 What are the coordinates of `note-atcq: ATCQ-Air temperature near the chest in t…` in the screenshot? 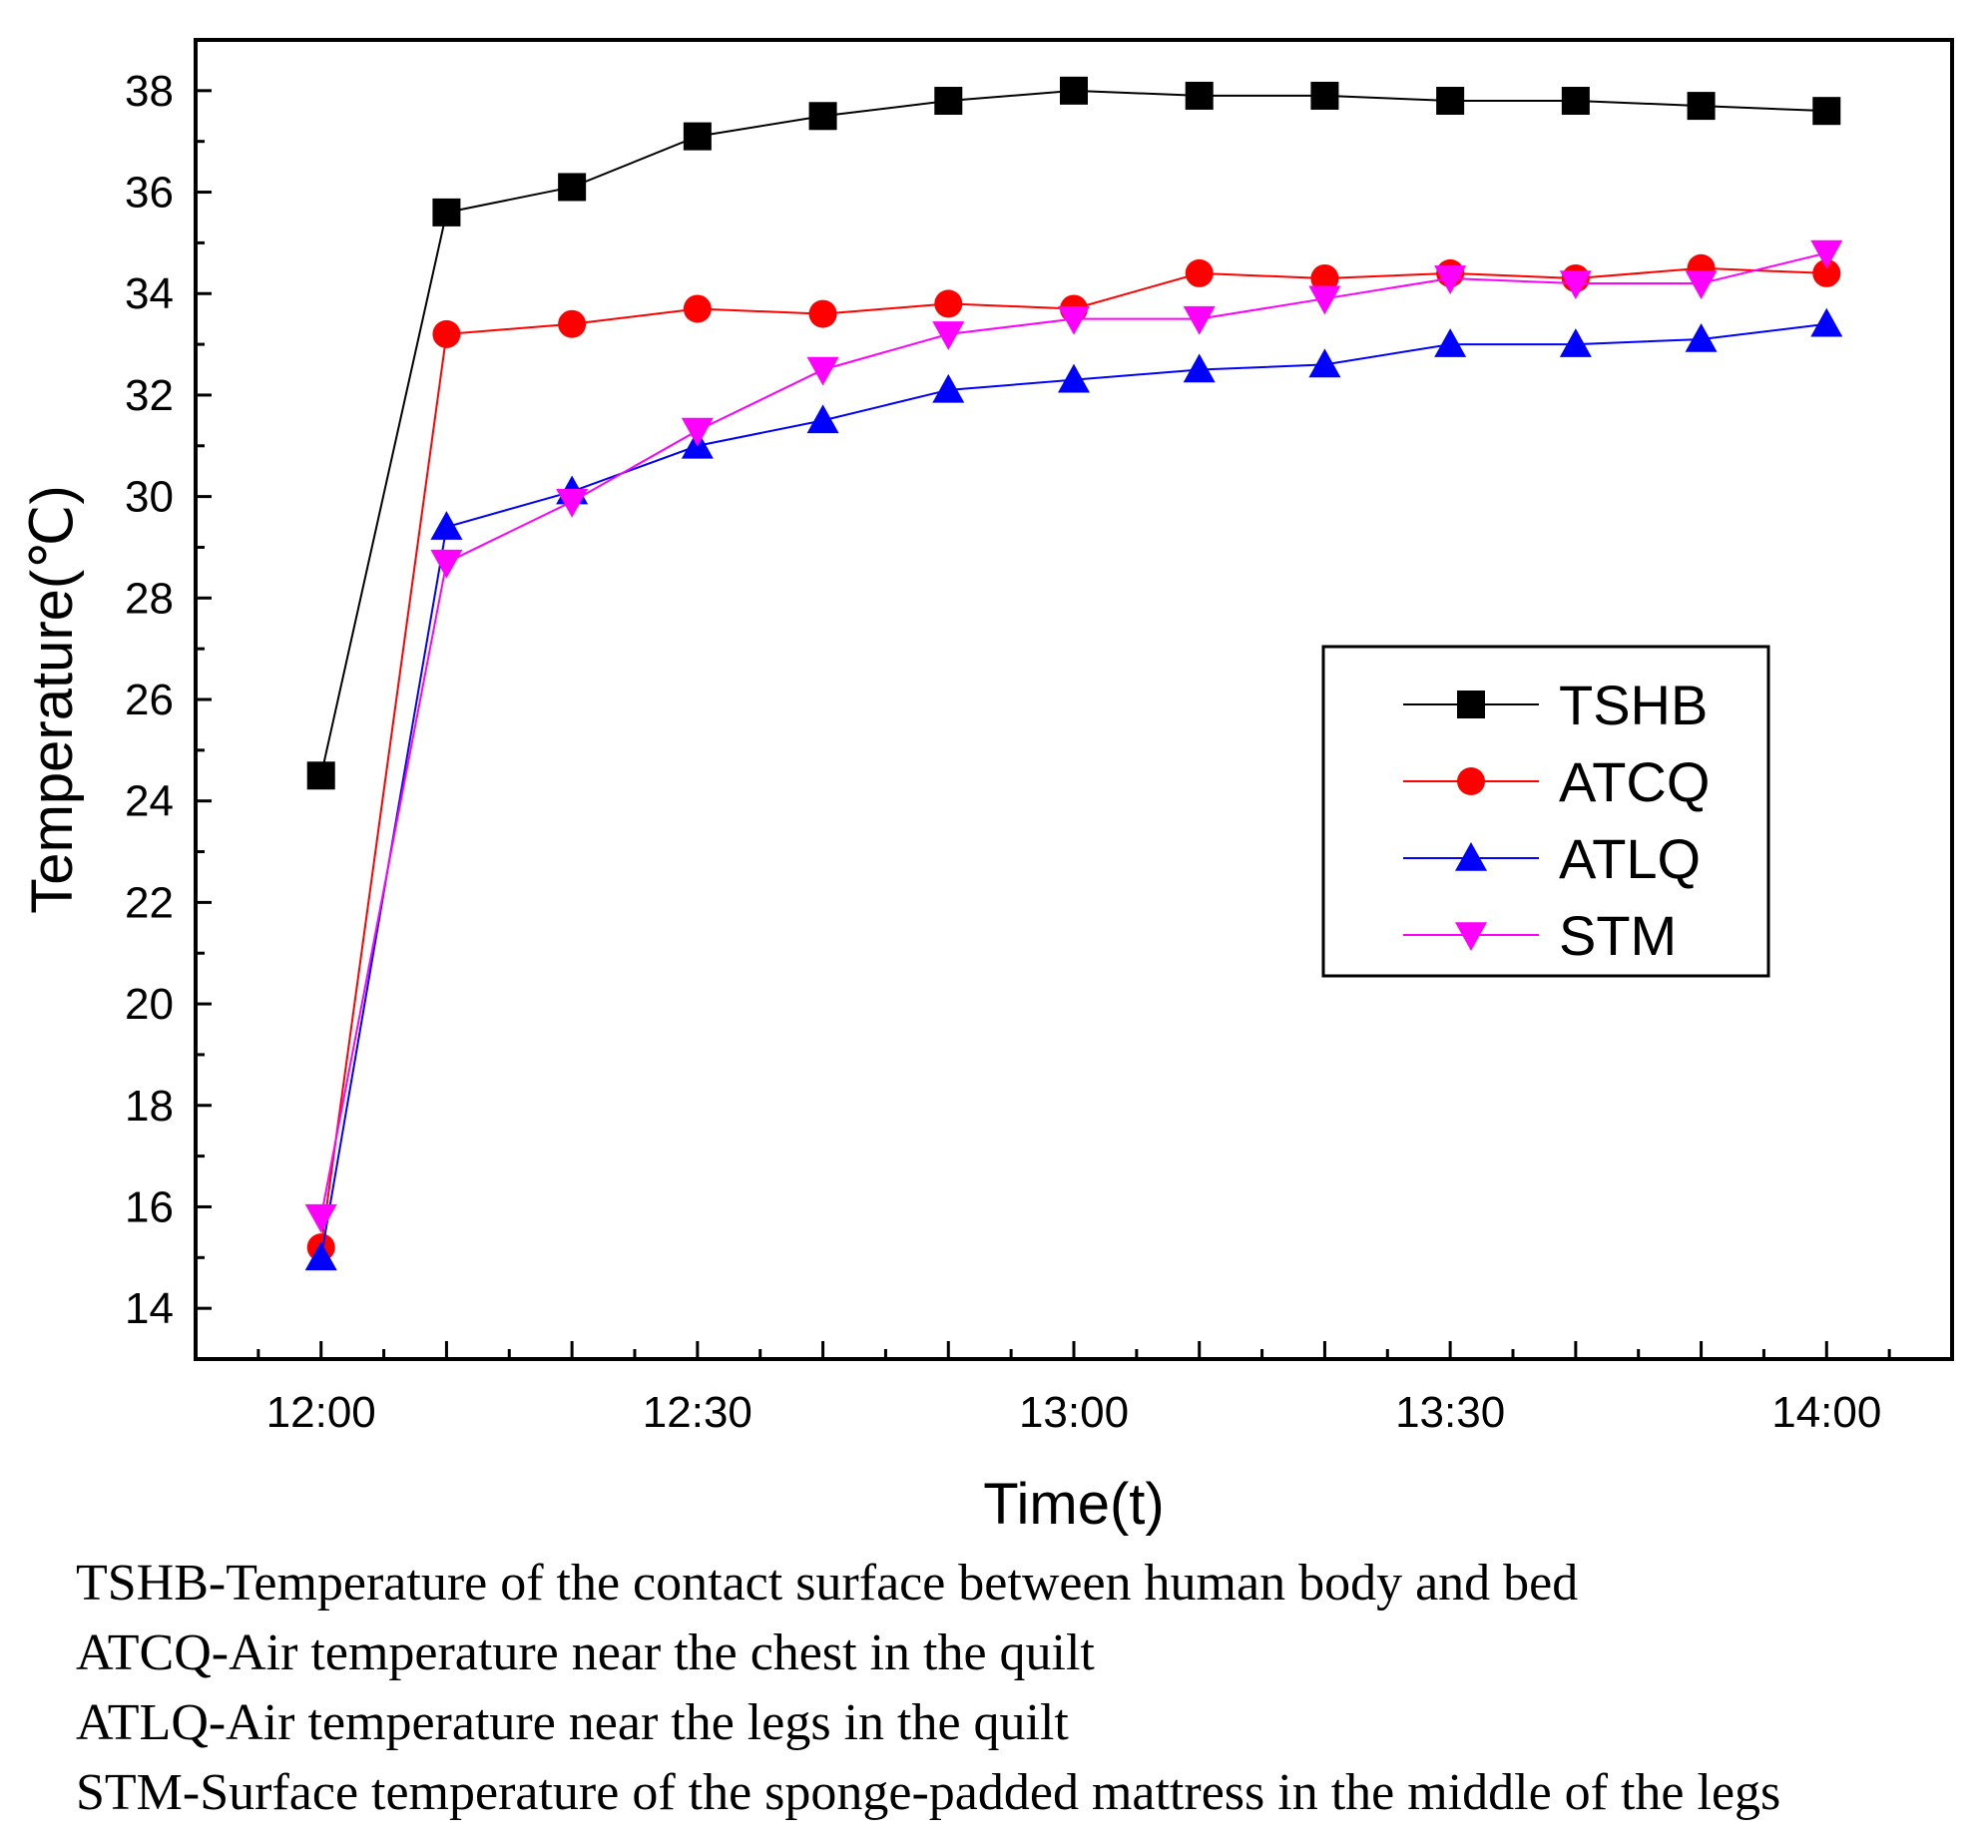 It's located at (585, 1652).